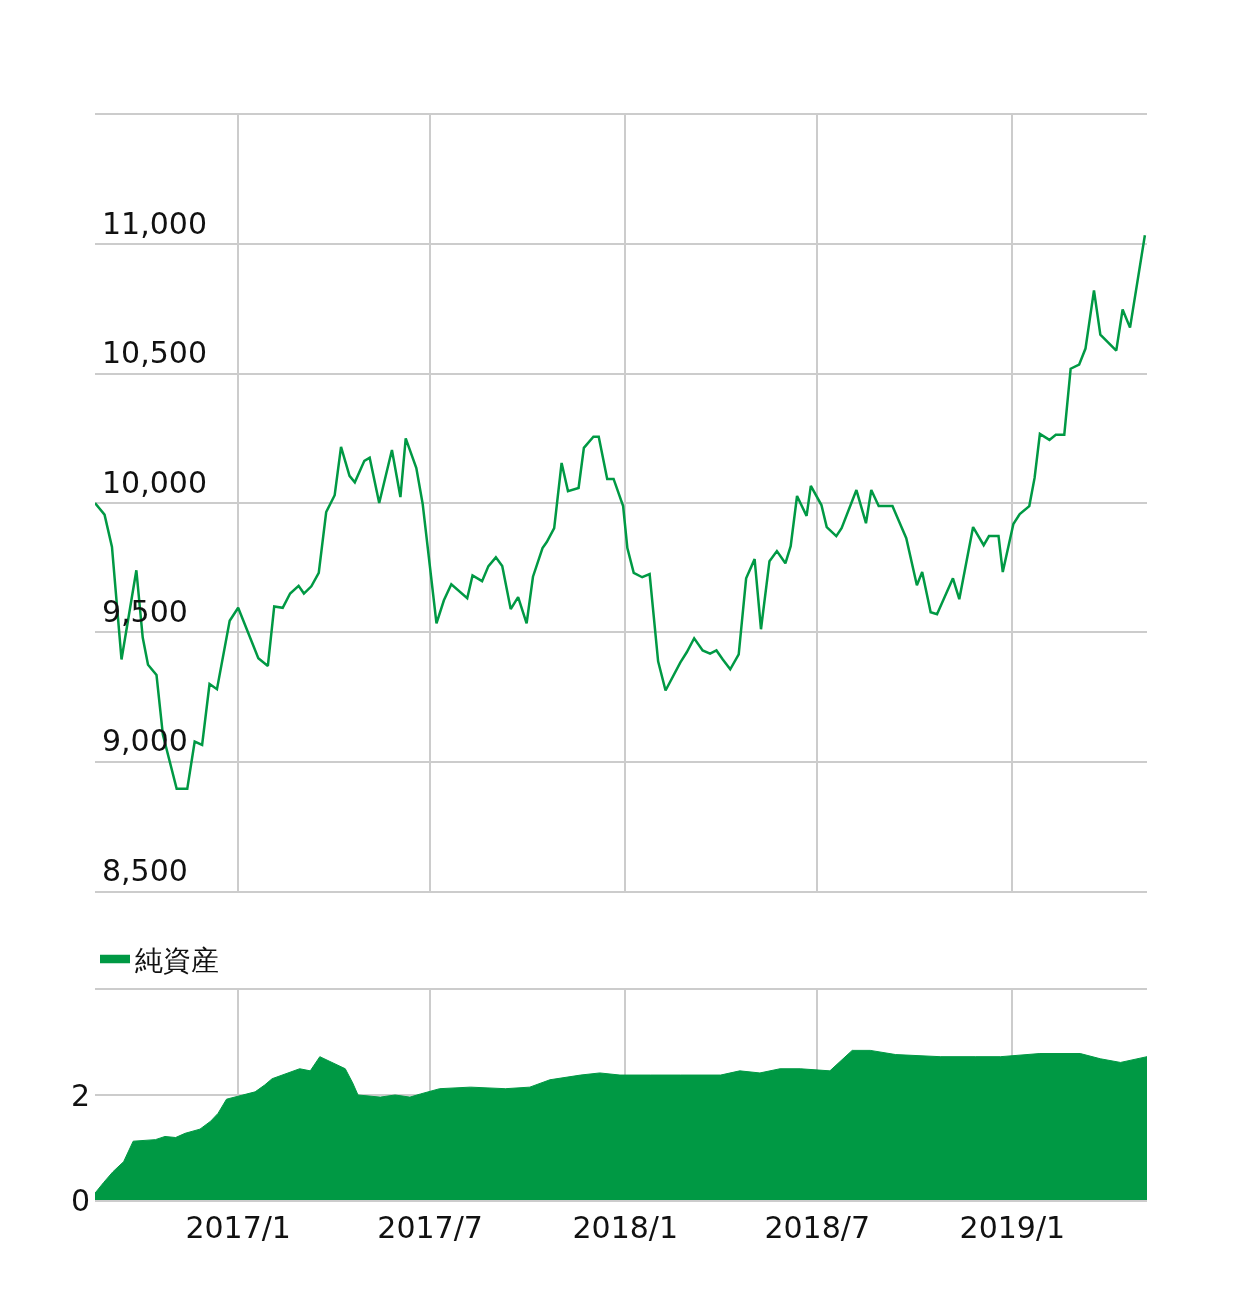 The image size is (1242, 1289). What do you see at coordinates (154, 482) in the screenshot?
I see `y-tick-label: 10,000` at bounding box center [154, 482].